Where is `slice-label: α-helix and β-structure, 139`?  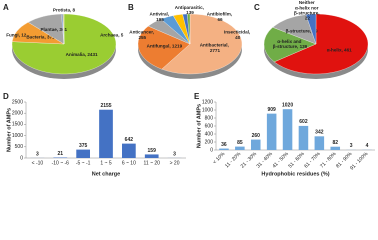
slice-label: α-helix and β-structure, 139 is located at coordinates (290, 44).